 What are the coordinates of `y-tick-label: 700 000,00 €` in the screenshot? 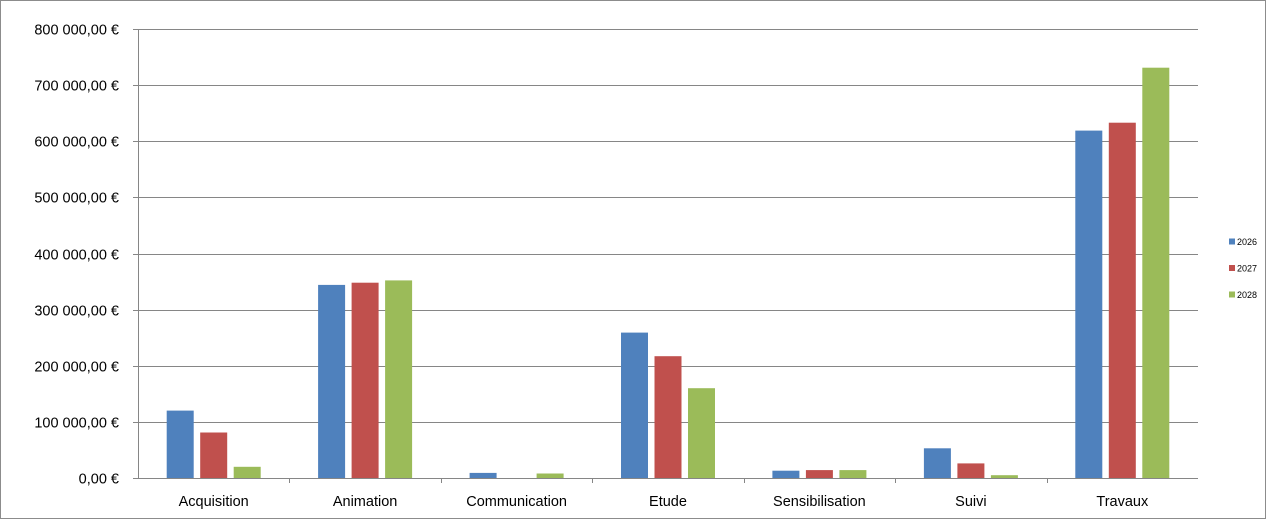 It's located at (76, 87).